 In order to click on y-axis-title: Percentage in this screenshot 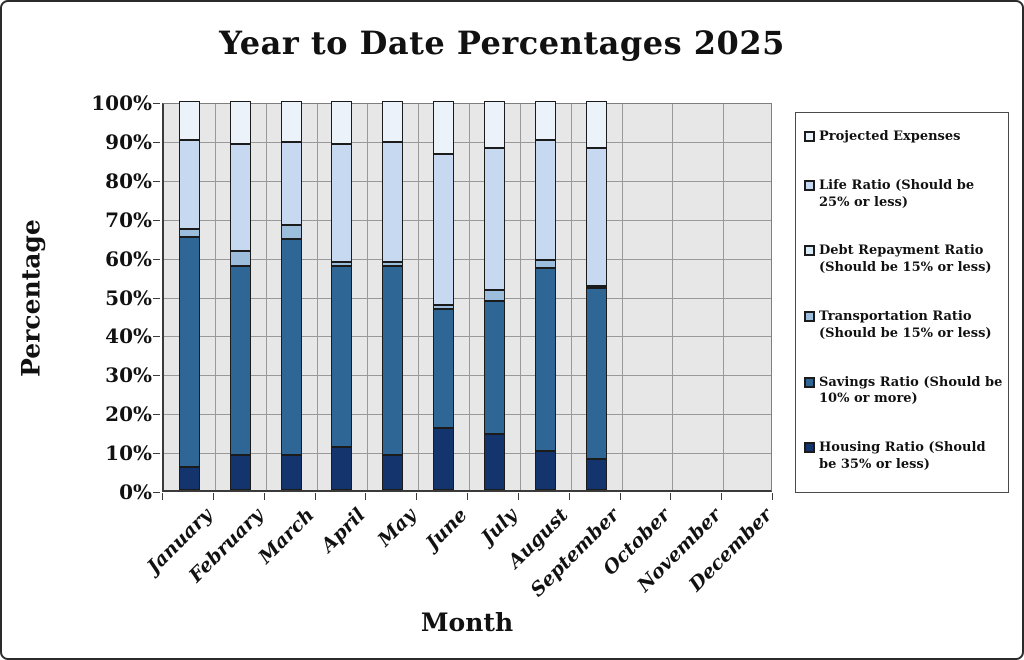, I will do `click(31, 298)`.